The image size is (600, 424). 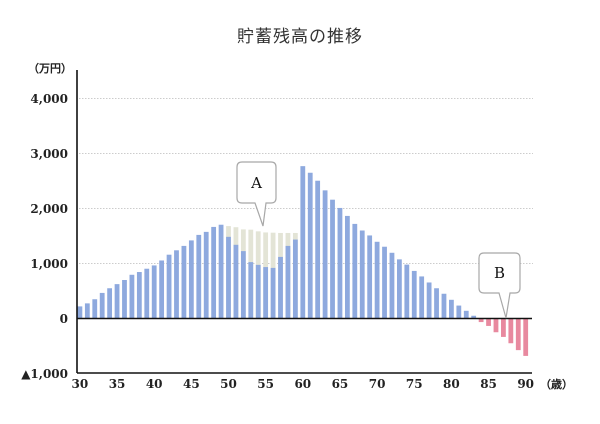 I want to click on y-tick-label: ▲1,000, so click(x=44, y=373).